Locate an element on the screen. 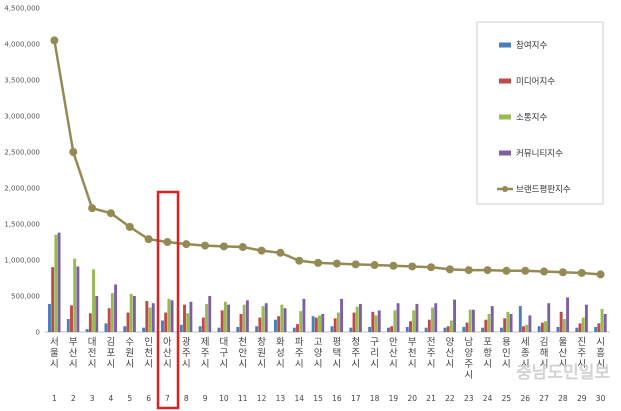 This screenshot has width=621, height=411. x-rank-label: 26 is located at coordinates (525, 398).